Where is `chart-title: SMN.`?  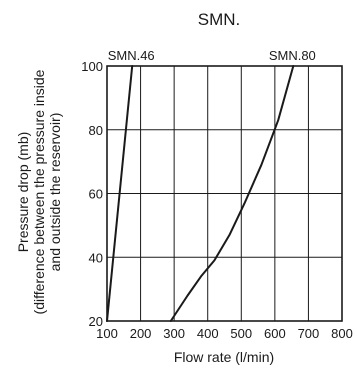
chart-title: SMN. is located at coordinates (219, 19).